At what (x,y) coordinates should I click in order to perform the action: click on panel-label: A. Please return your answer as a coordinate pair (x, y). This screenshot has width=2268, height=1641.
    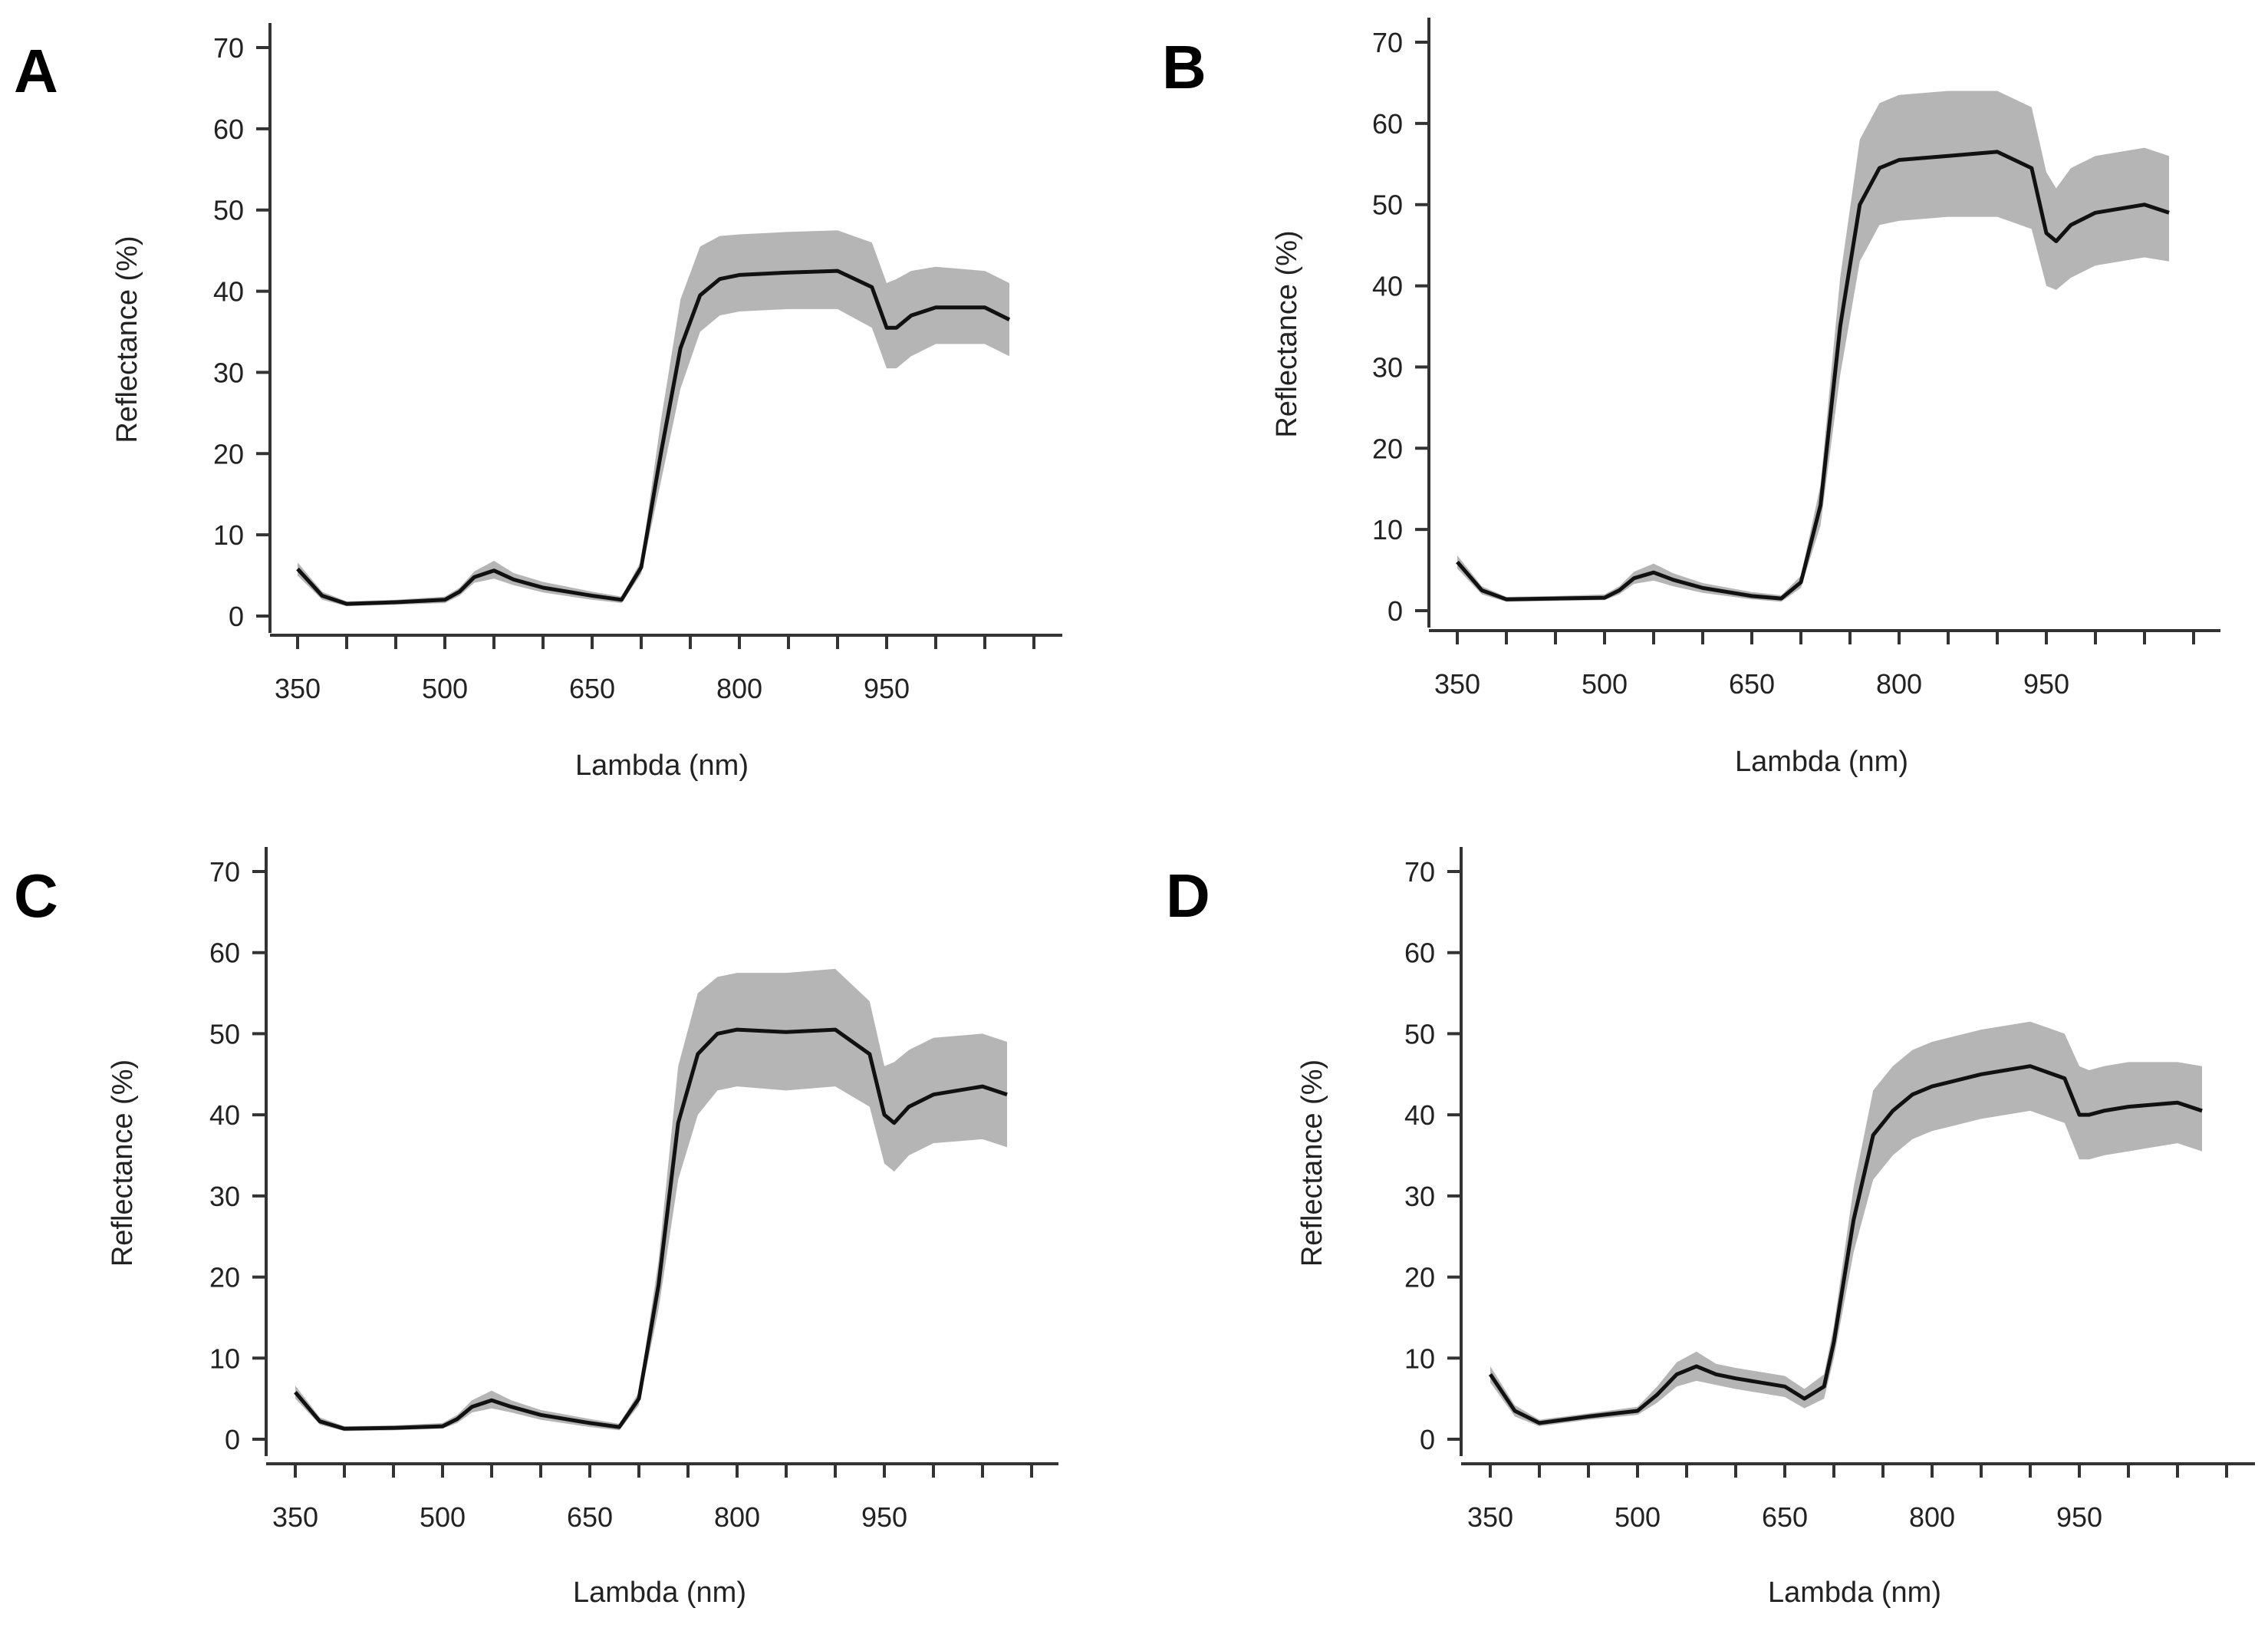
    Looking at the image, I should click on (36, 71).